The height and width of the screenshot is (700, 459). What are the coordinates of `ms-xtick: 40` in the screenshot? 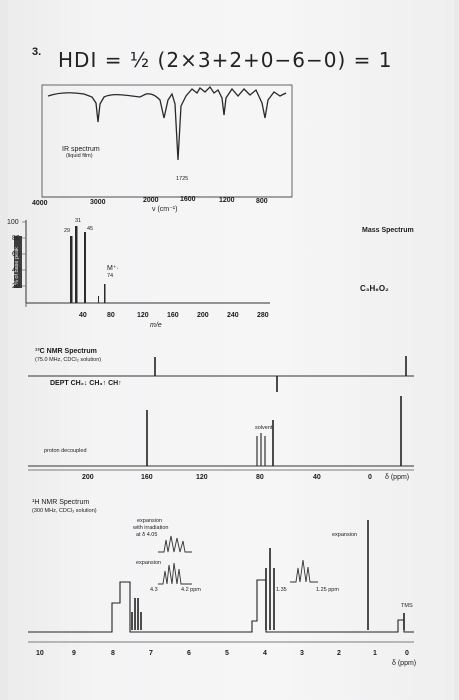 It's located at (83, 315).